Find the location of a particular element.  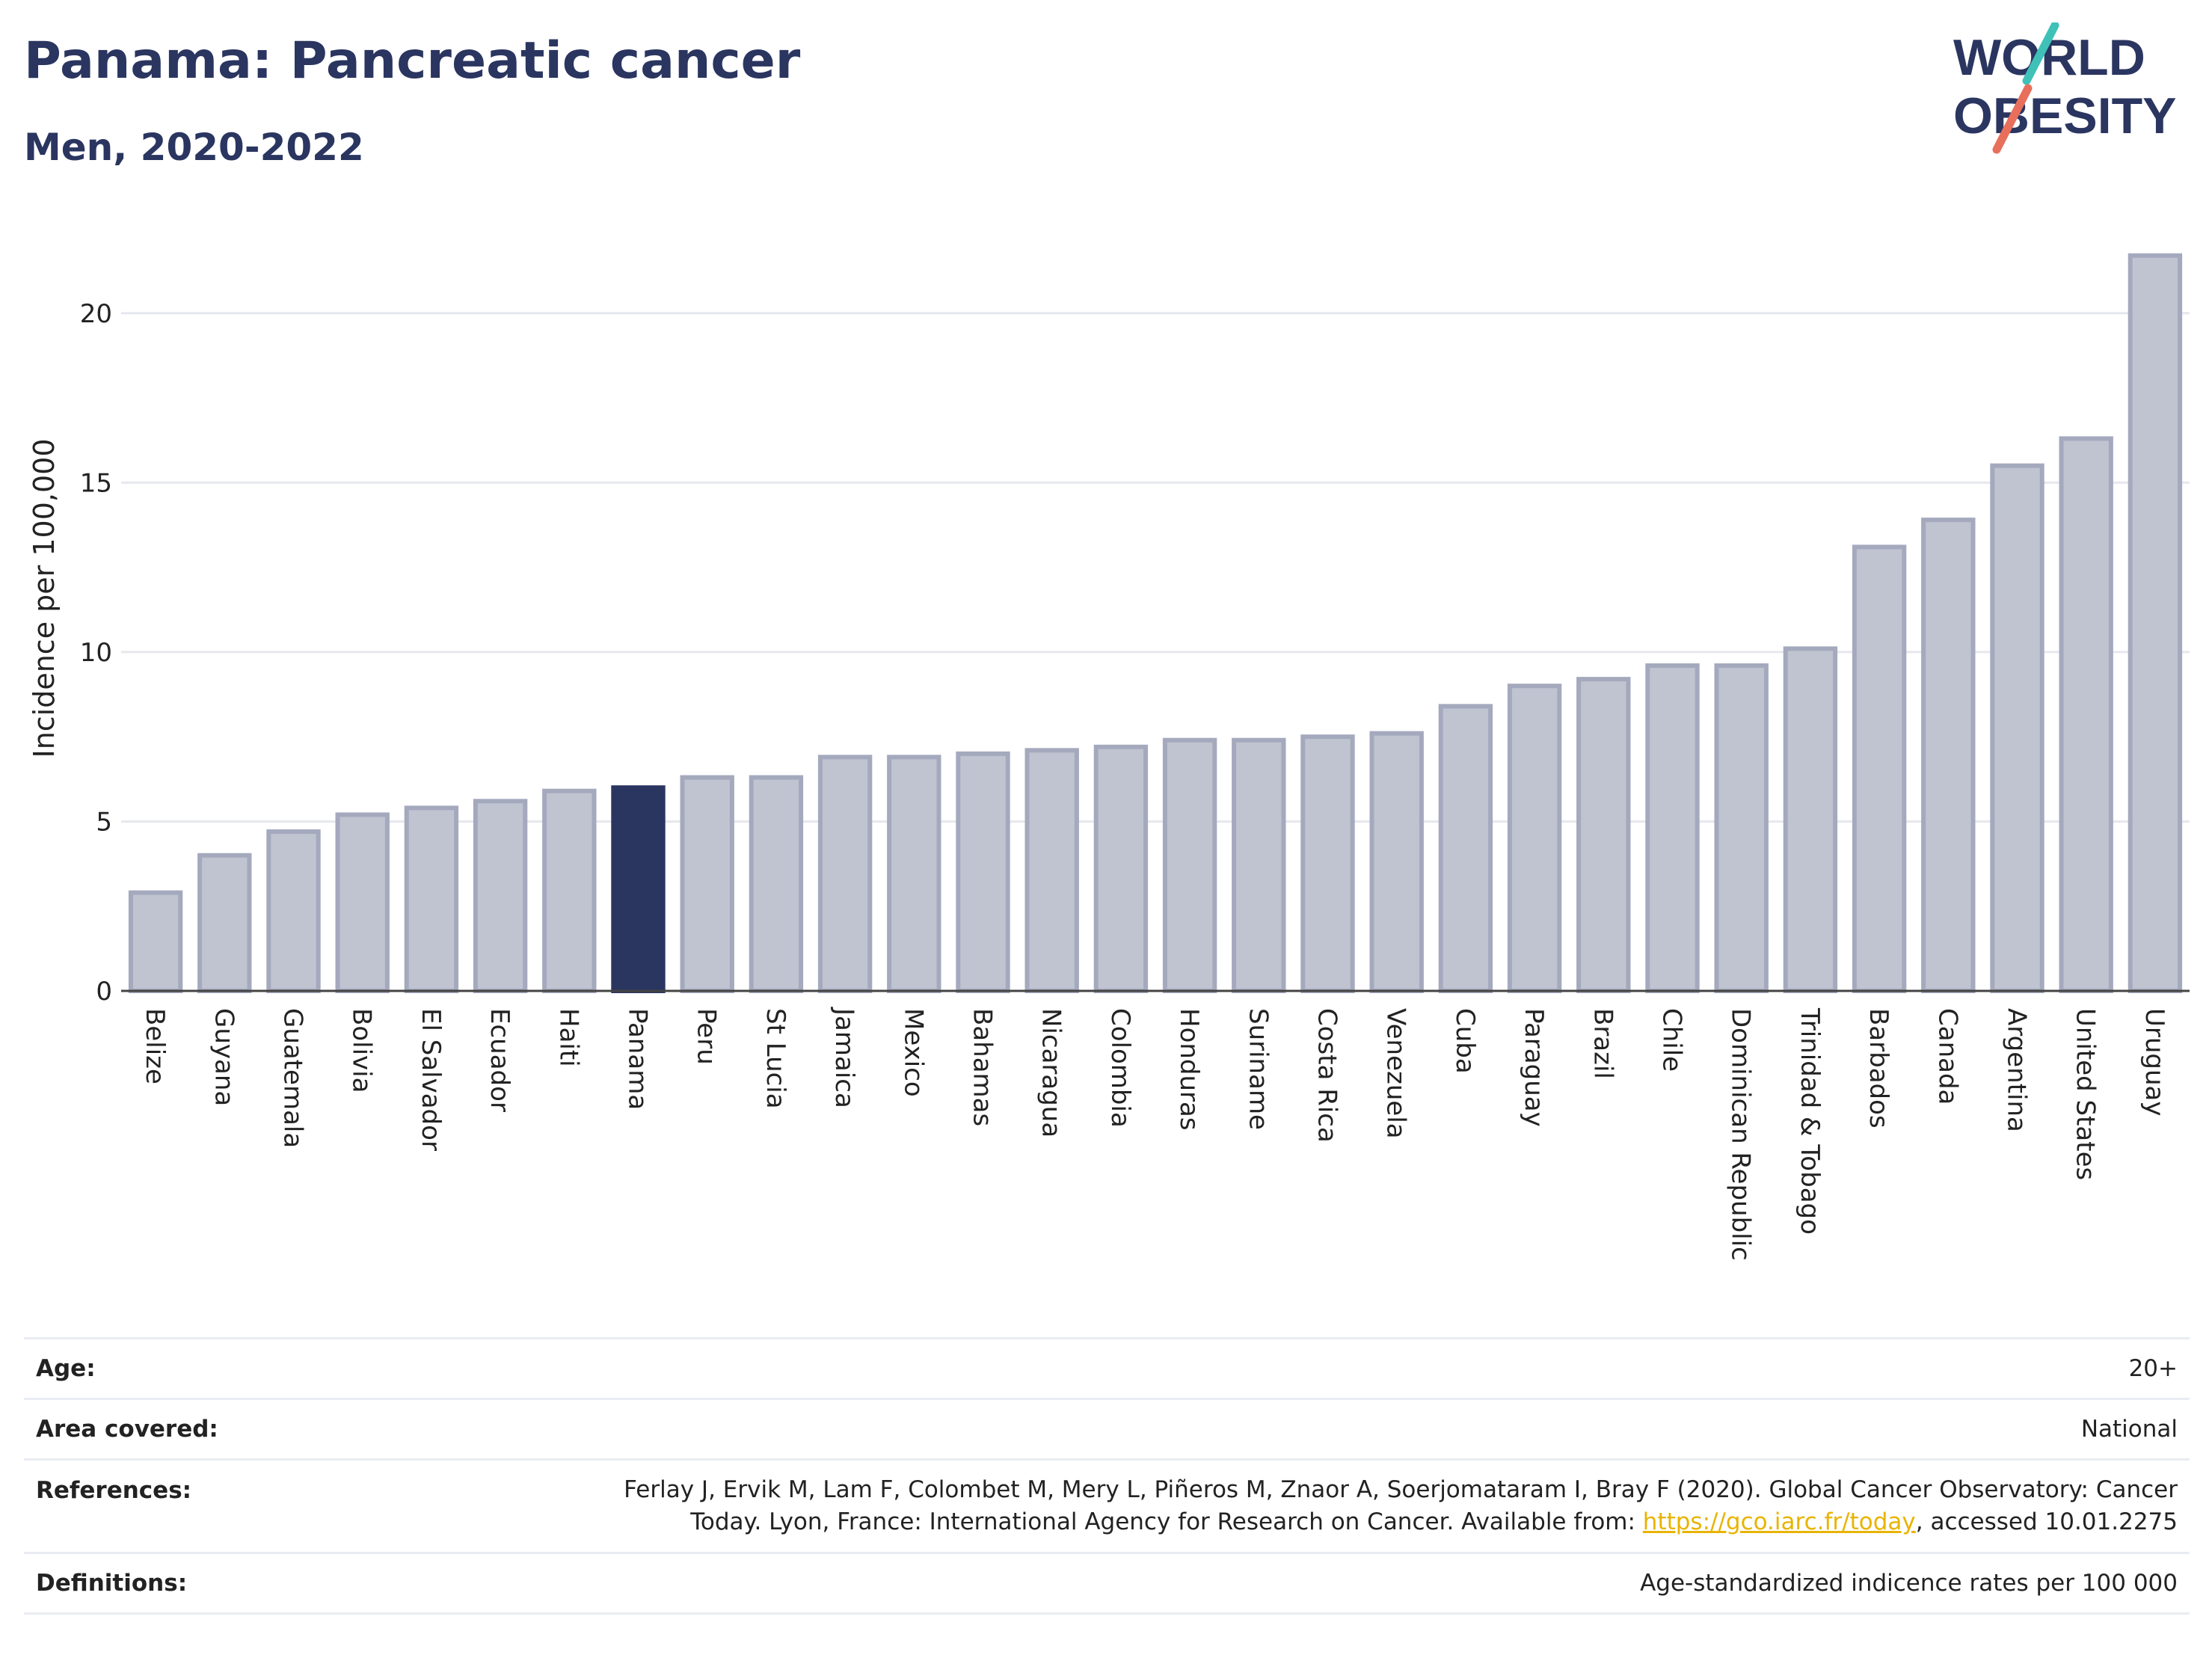

x-tick-label: Brazil is located at coordinates (1602, 1043).